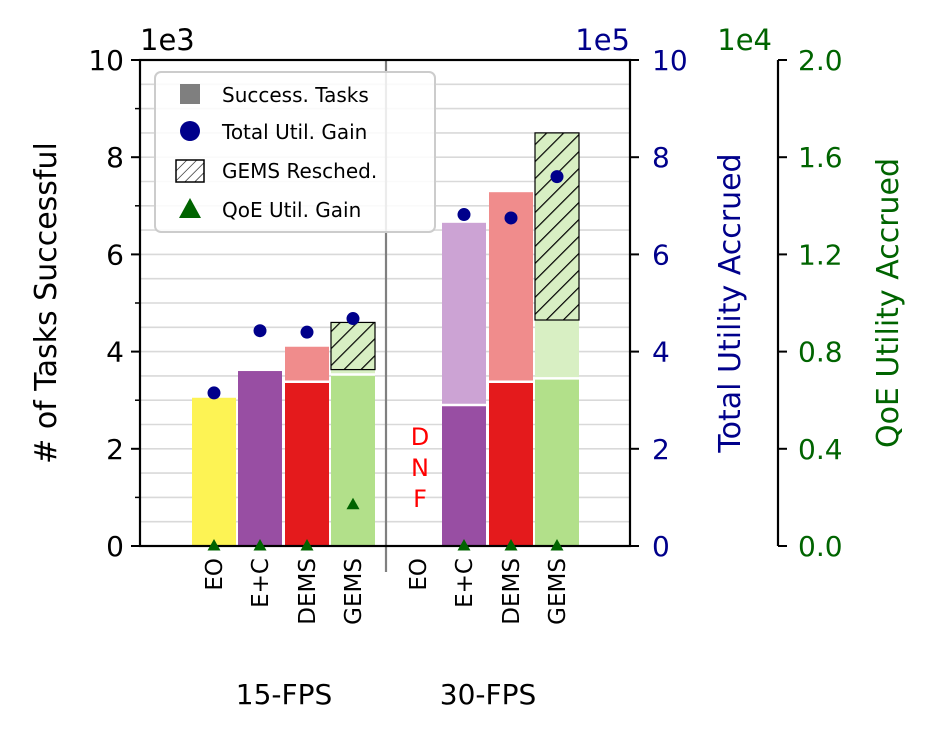  I want to click on total-util-point-30-FPS-DEMS, so click(511, 218).